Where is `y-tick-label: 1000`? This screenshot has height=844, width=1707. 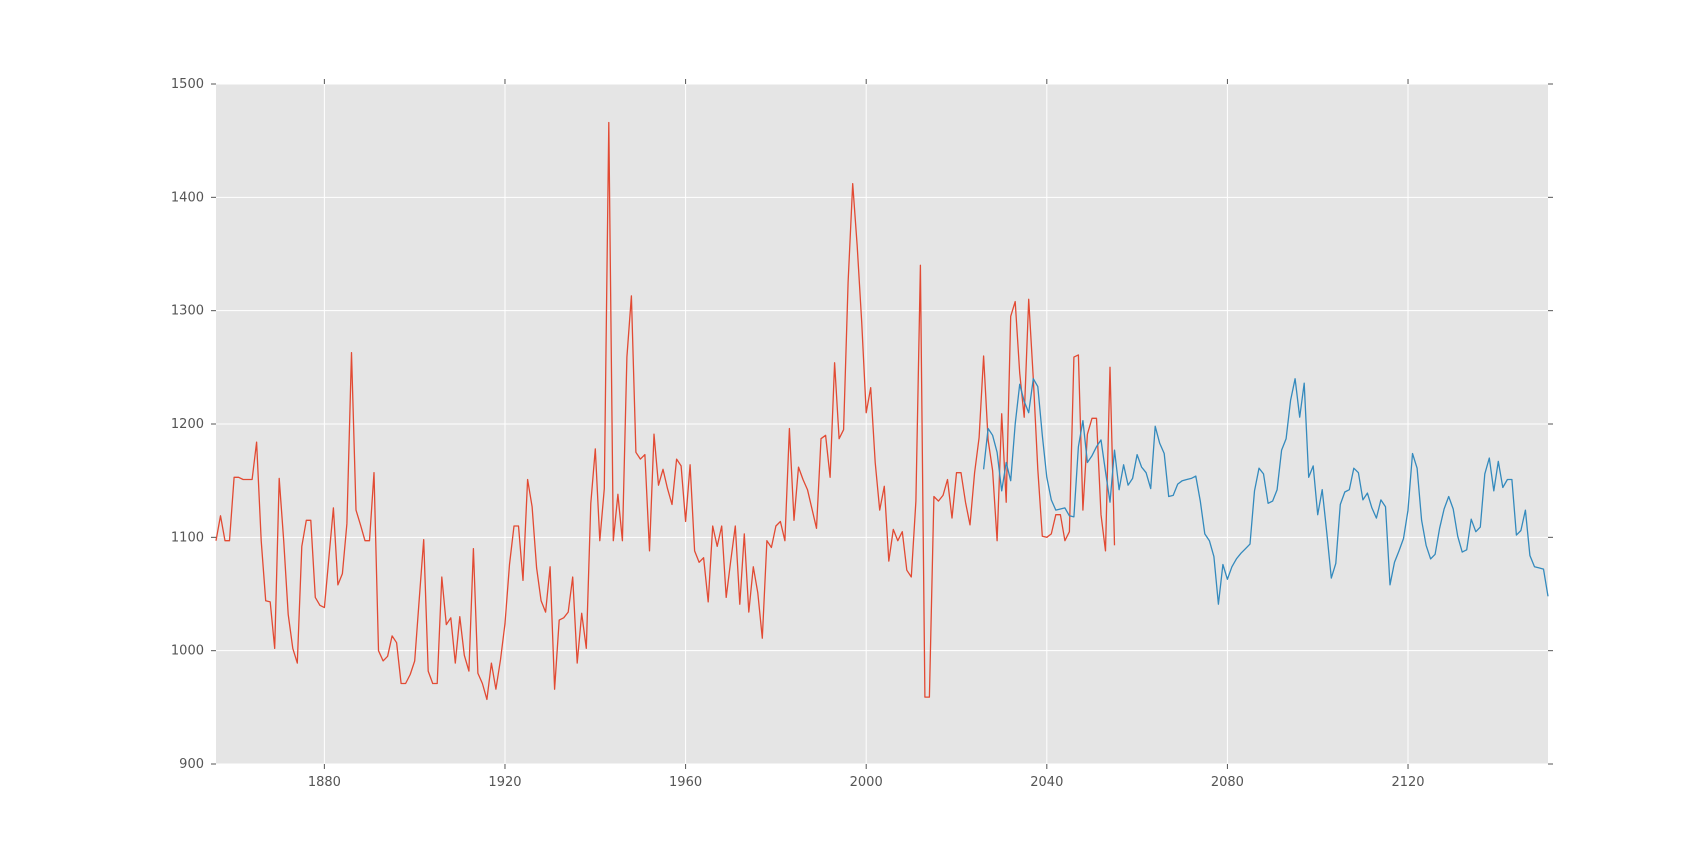
y-tick-label: 1000 is located at coordinates (187, 651).